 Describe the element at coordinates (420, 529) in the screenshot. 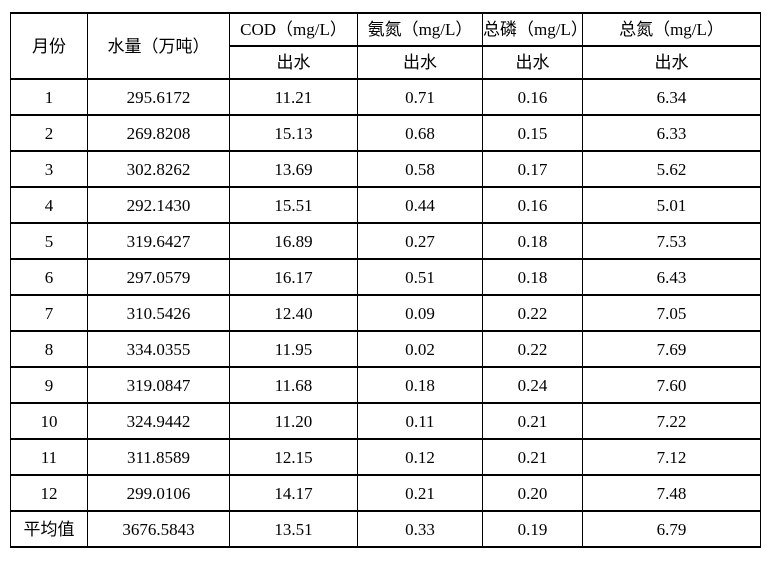

I see `table-cell: 0.33` at that location.